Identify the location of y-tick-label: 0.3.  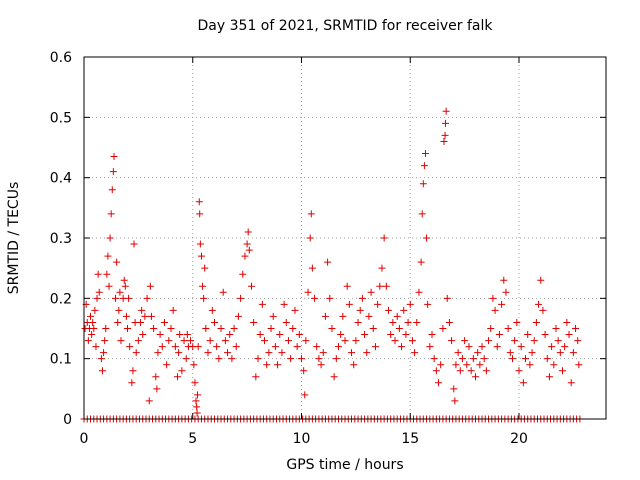
(61, 239).